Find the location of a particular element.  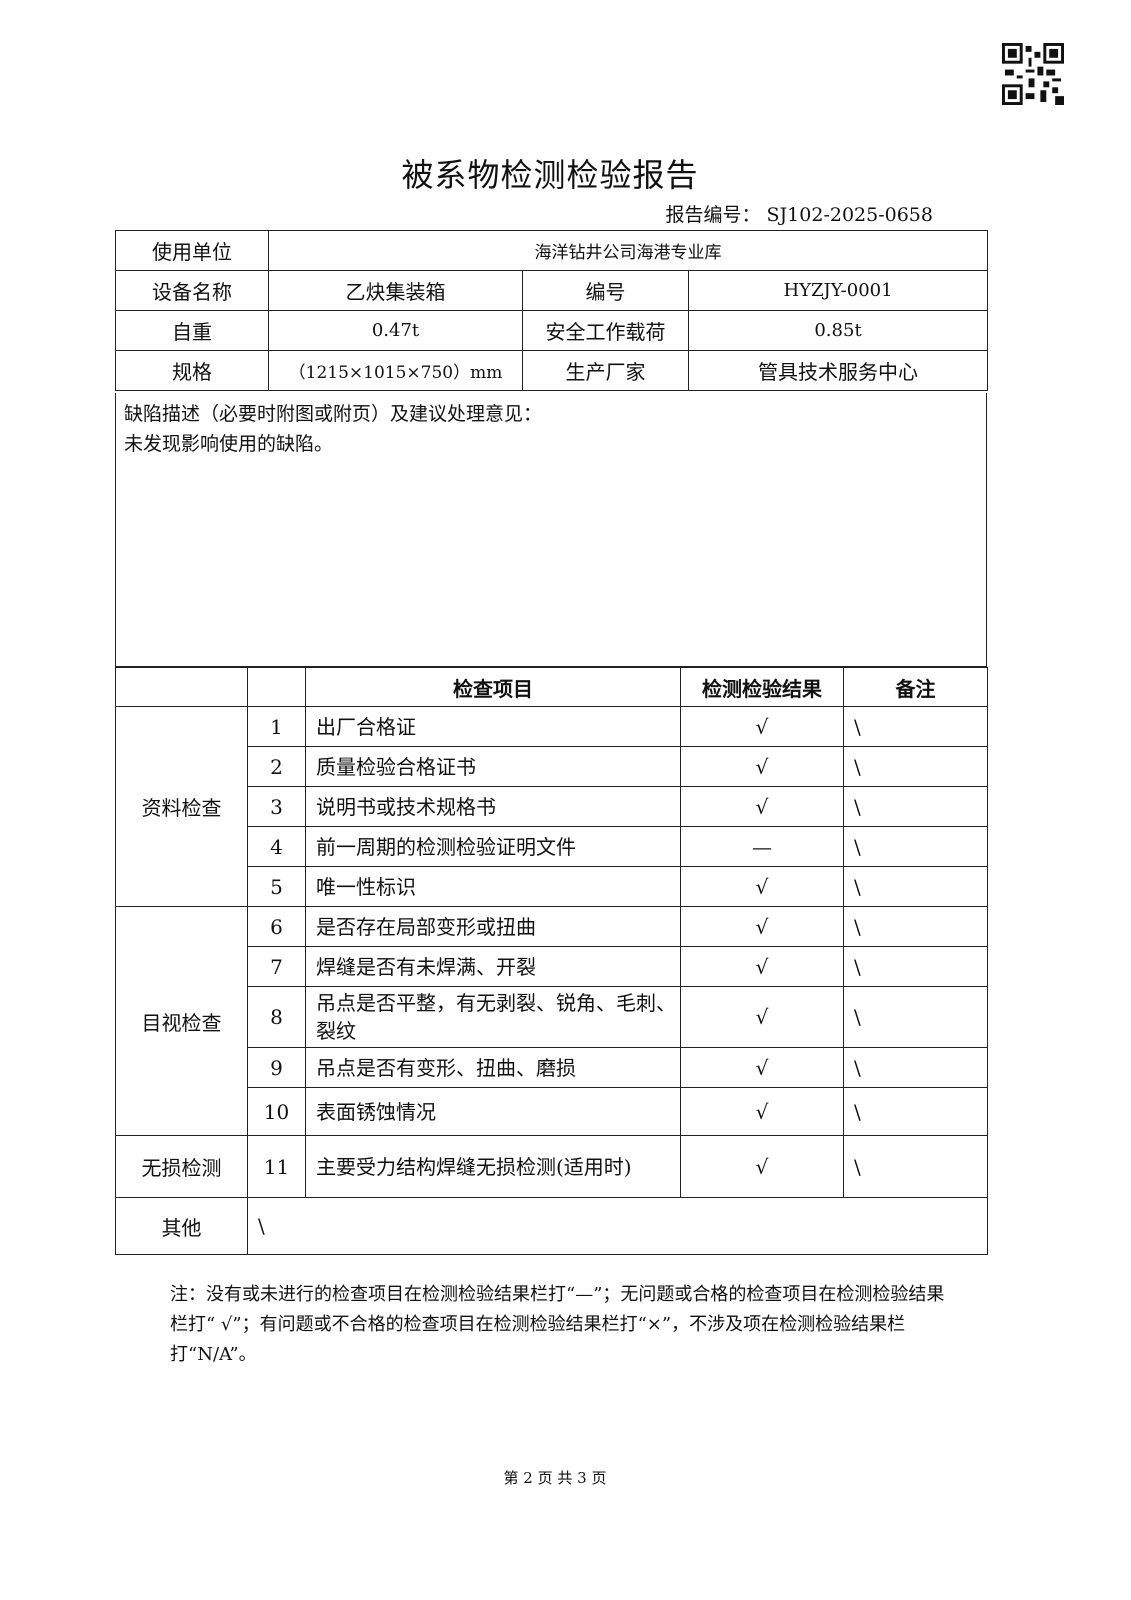

item-number: 5 is located at coordinates (276, 886).